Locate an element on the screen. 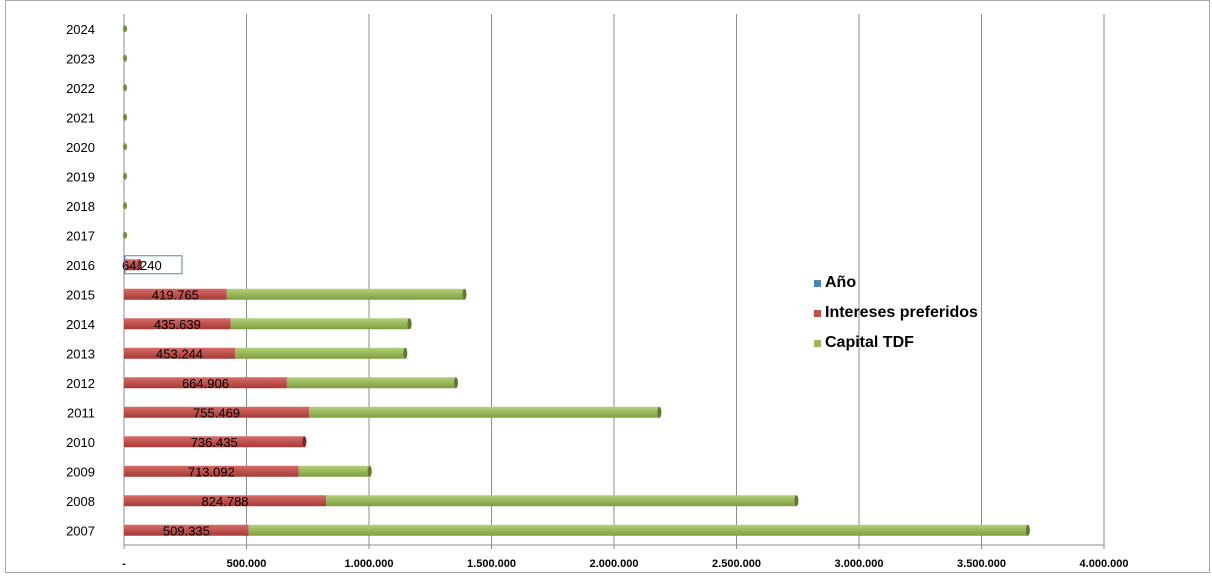  data-label-box is located at coordinates (153, 265).